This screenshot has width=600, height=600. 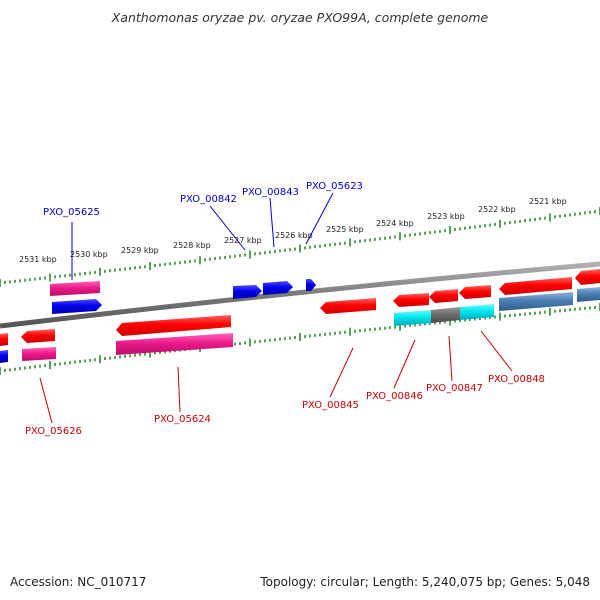 I want to click on label-pxo-00846: PXO_00846, so click(x=394, y=396).